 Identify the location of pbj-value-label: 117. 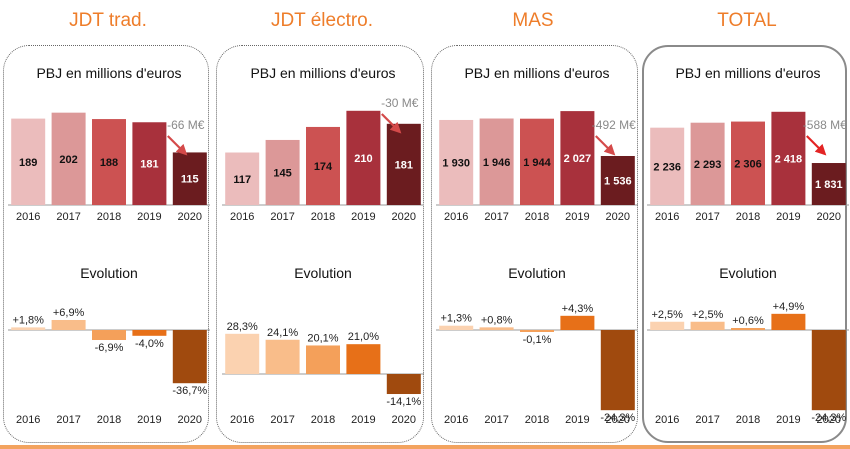
(242, 180).